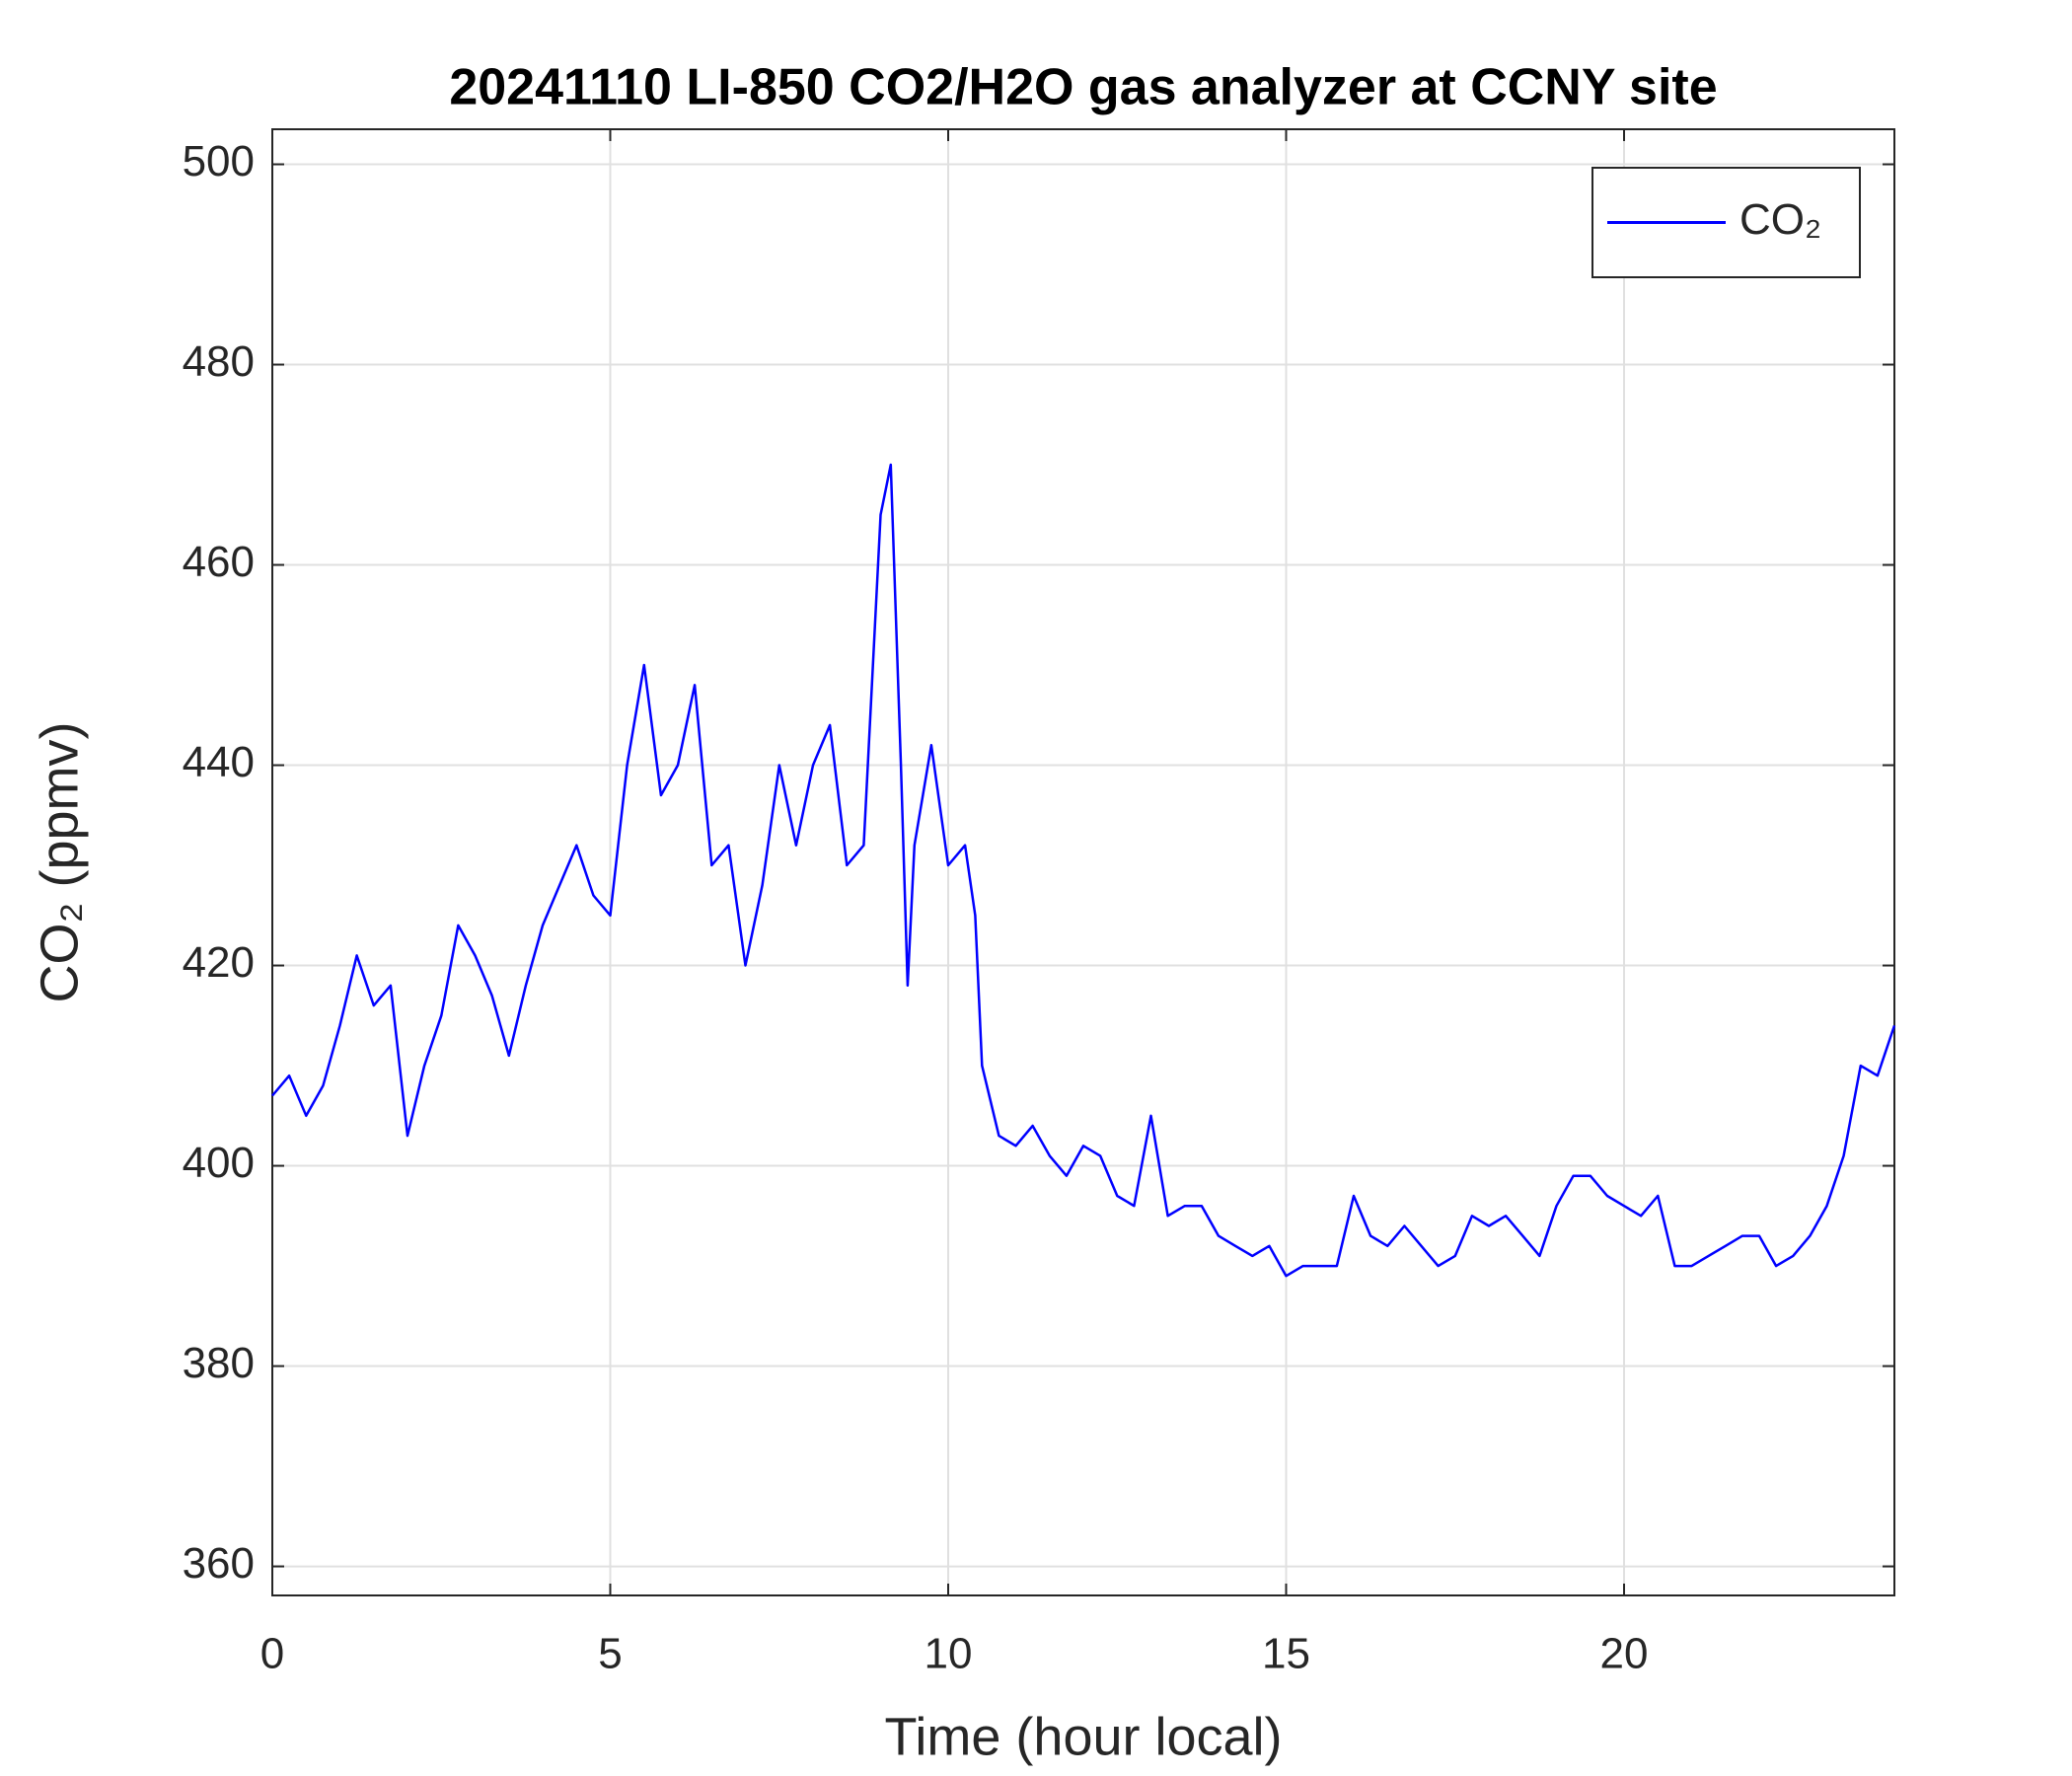  Describe the element at coordinates (219, 1163) in the screenshot. I see `y-tick-label: 400` at that location.